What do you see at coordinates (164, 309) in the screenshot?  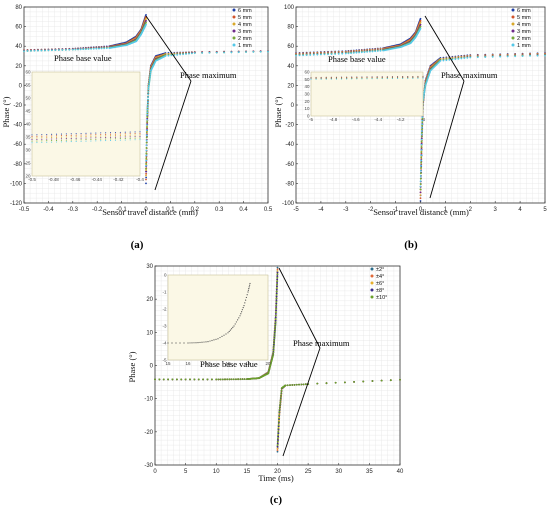 I see `panel-c-inset-y-tick-label: -2` at bounding box center [164, 309].